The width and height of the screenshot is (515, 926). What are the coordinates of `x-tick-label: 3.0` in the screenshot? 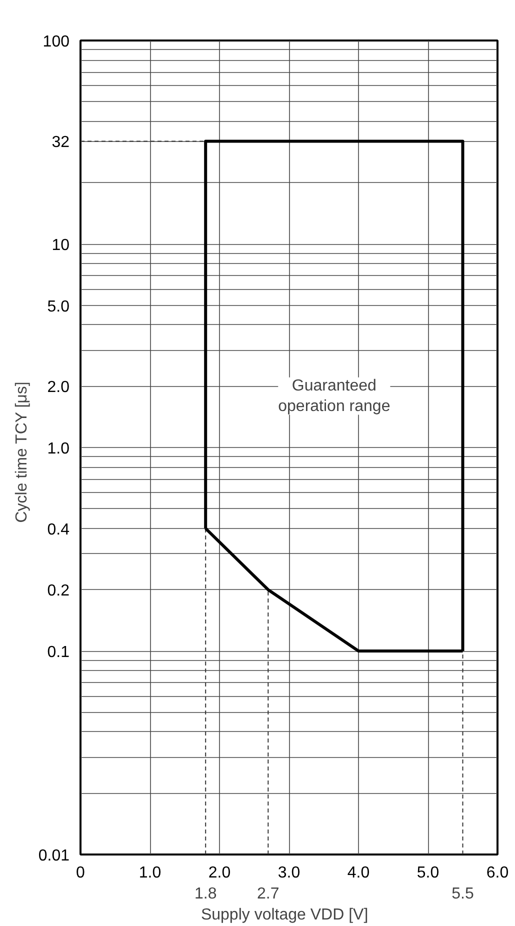 It's located at (289, 873).